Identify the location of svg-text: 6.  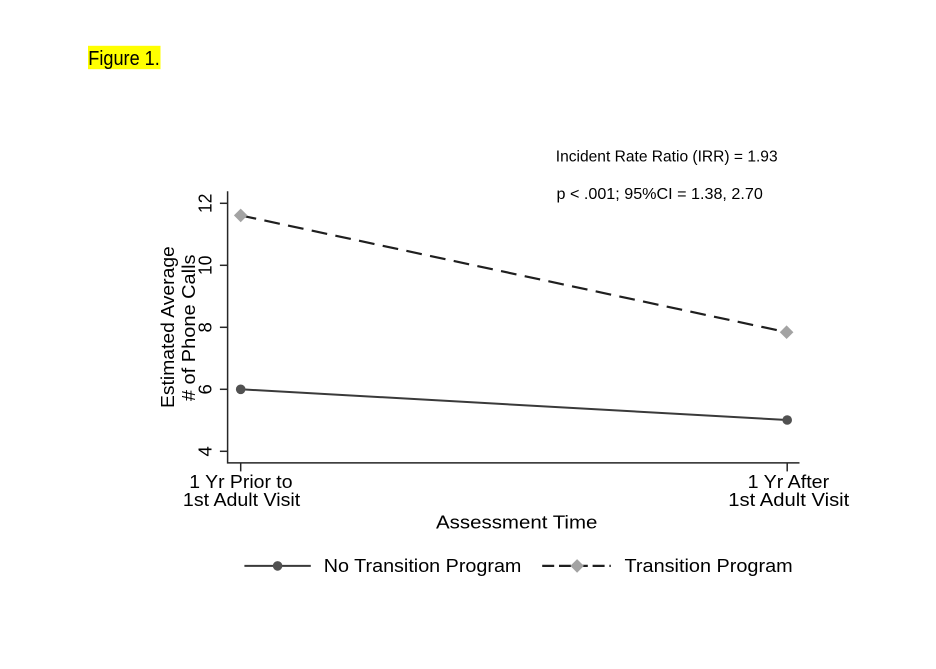
(205, 389).